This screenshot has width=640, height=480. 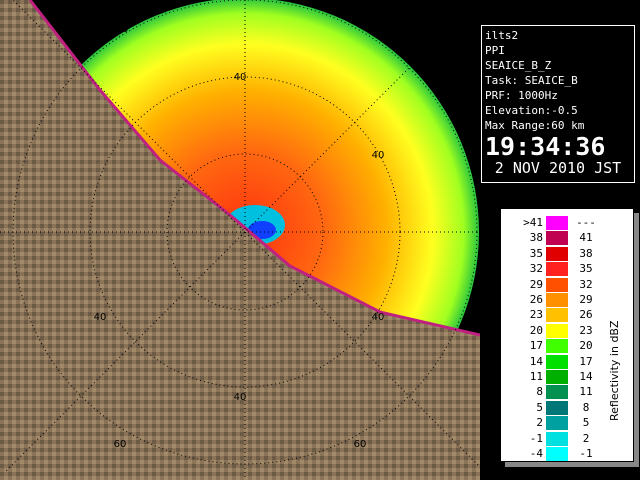 I want to click on date: 2 NOV 2010 JST, so click(x=558, y=168).